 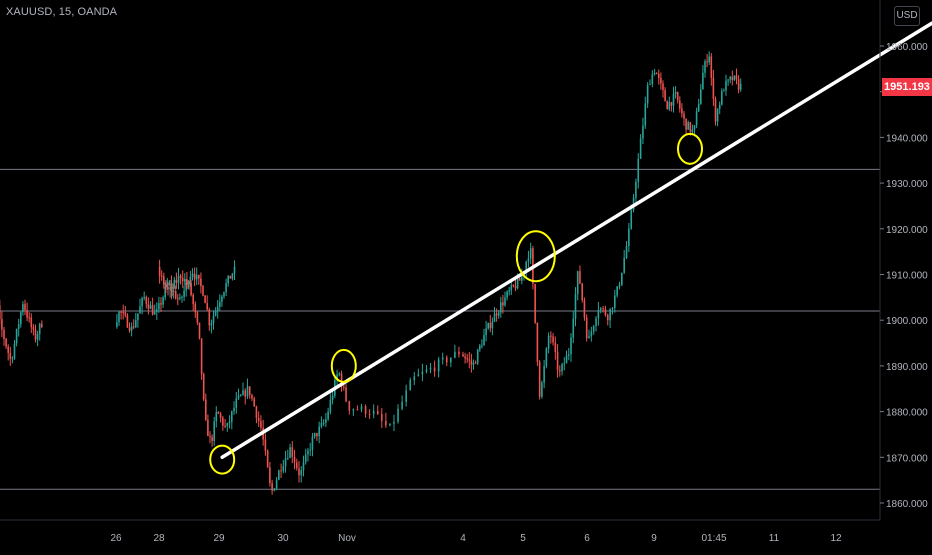 What do you see at coordinates (907, 230) in the screenshot?
I see `price-tick-label: 1920.000` at bounding box center [907, 230].